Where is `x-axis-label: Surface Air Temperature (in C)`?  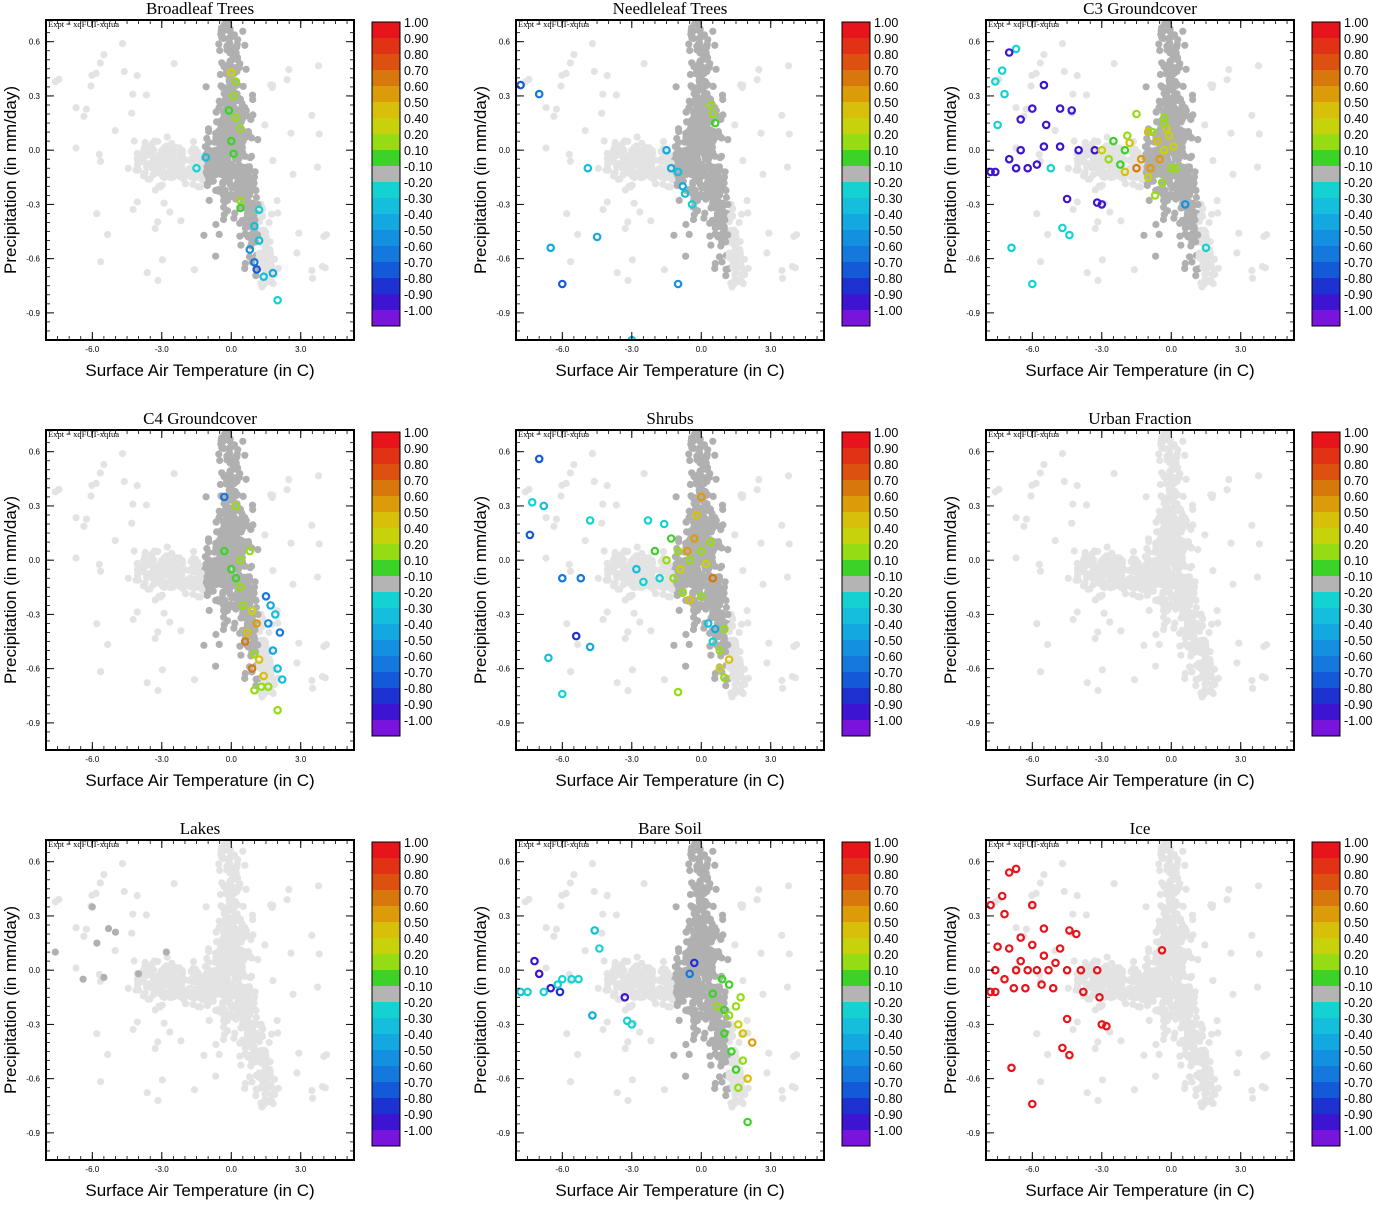
x-axis-label: Surface Air Temperature (in C) is located at coordinates (199, 780).